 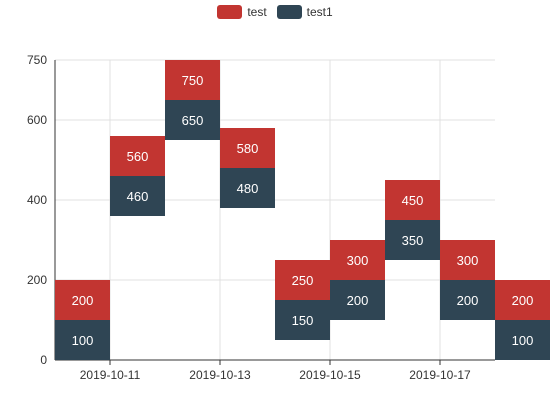 I want to click on bar-value-label: 650, so click(x=193, y=120).